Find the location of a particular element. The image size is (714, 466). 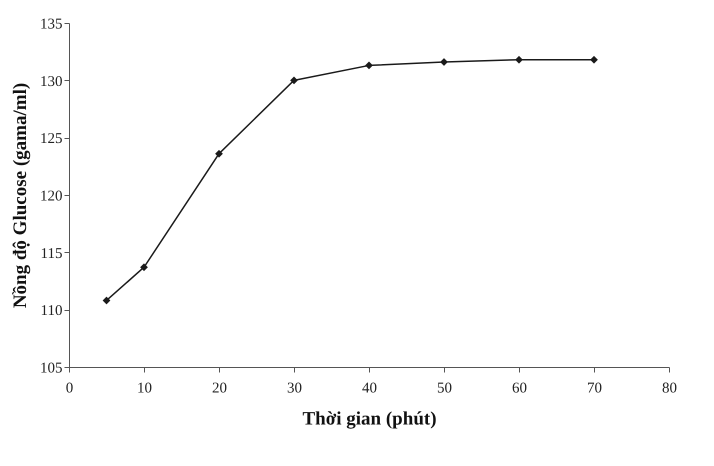

y-tick-label: 120 is located at coordinates (51, 196).